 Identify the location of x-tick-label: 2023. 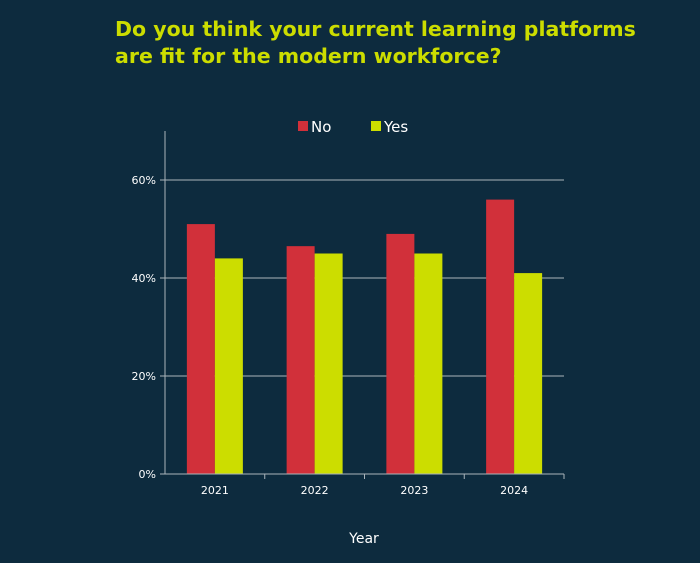
(414, 490).